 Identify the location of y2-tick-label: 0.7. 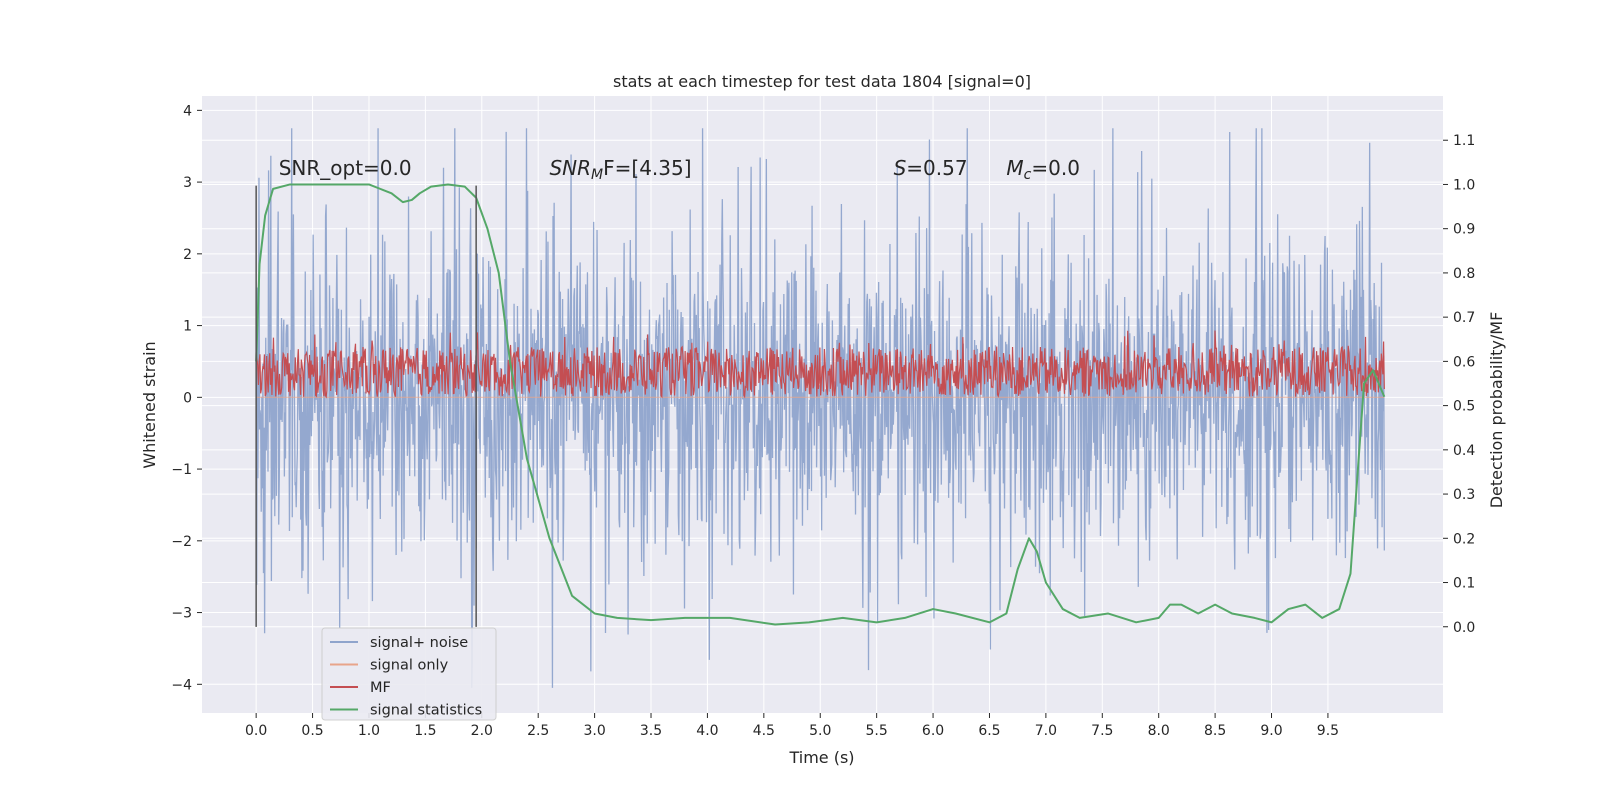
(1464, 318).